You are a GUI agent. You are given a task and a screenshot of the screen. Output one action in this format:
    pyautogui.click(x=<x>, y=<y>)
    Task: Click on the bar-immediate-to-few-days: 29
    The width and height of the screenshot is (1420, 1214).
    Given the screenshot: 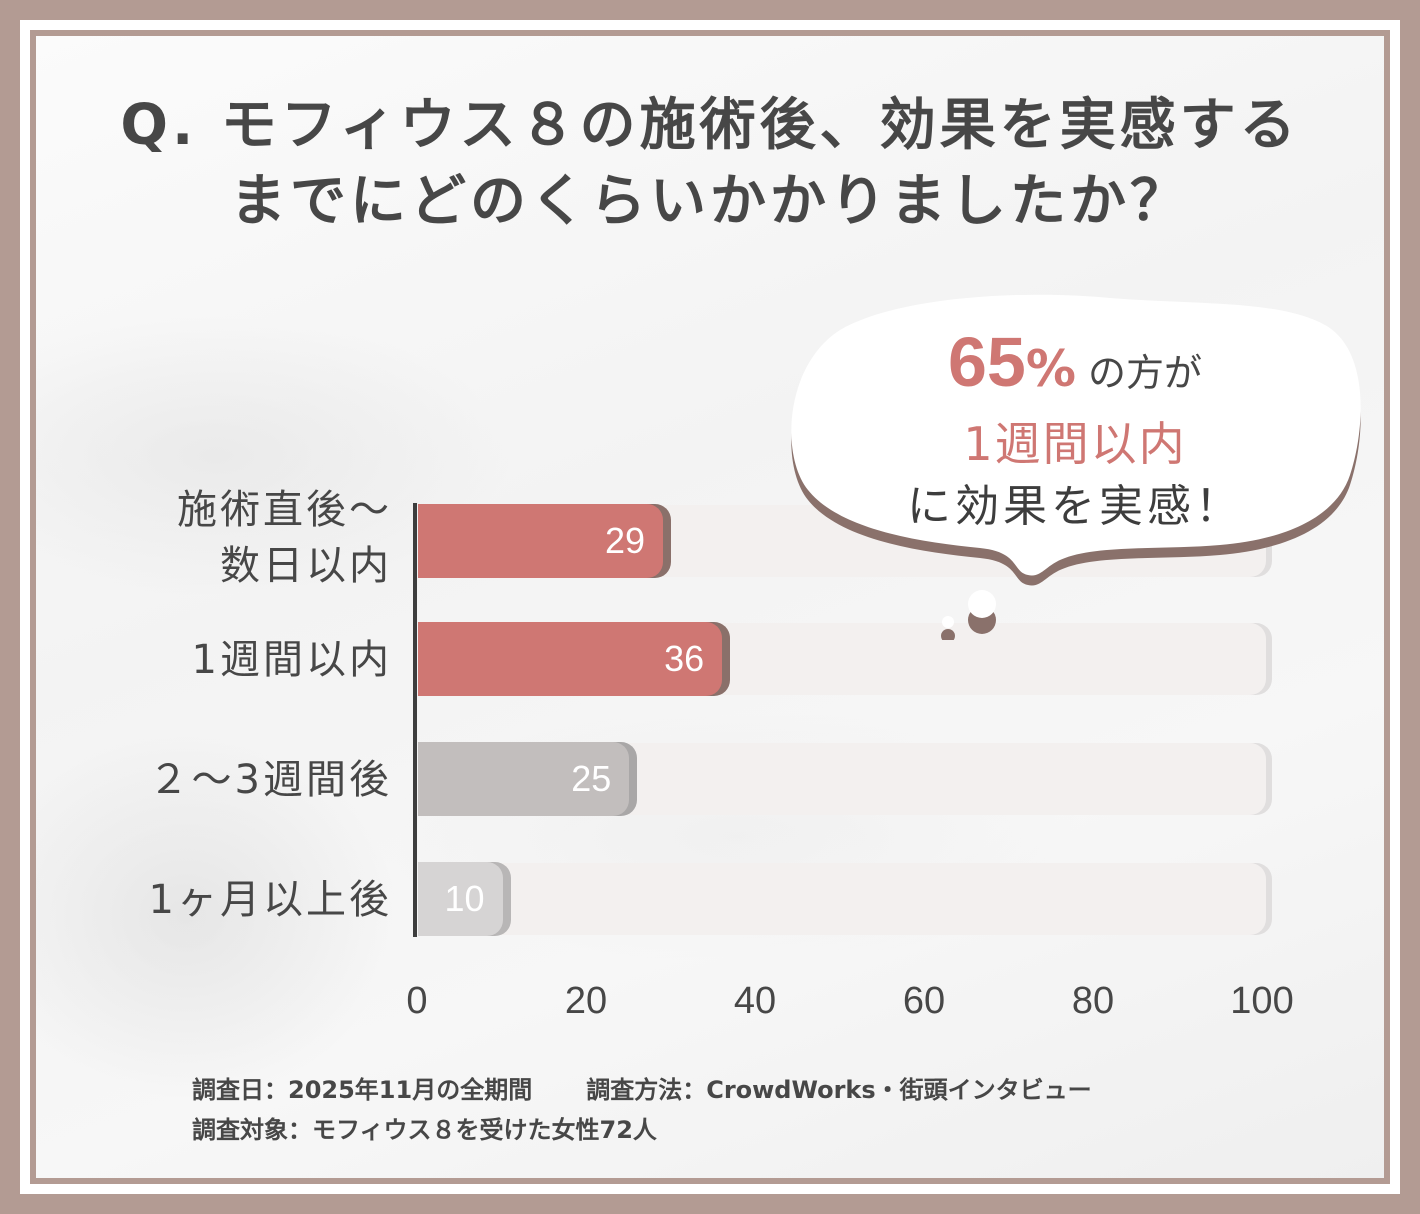 What is the action you would take?
    pyautogui.click(x=541, y=541)
    